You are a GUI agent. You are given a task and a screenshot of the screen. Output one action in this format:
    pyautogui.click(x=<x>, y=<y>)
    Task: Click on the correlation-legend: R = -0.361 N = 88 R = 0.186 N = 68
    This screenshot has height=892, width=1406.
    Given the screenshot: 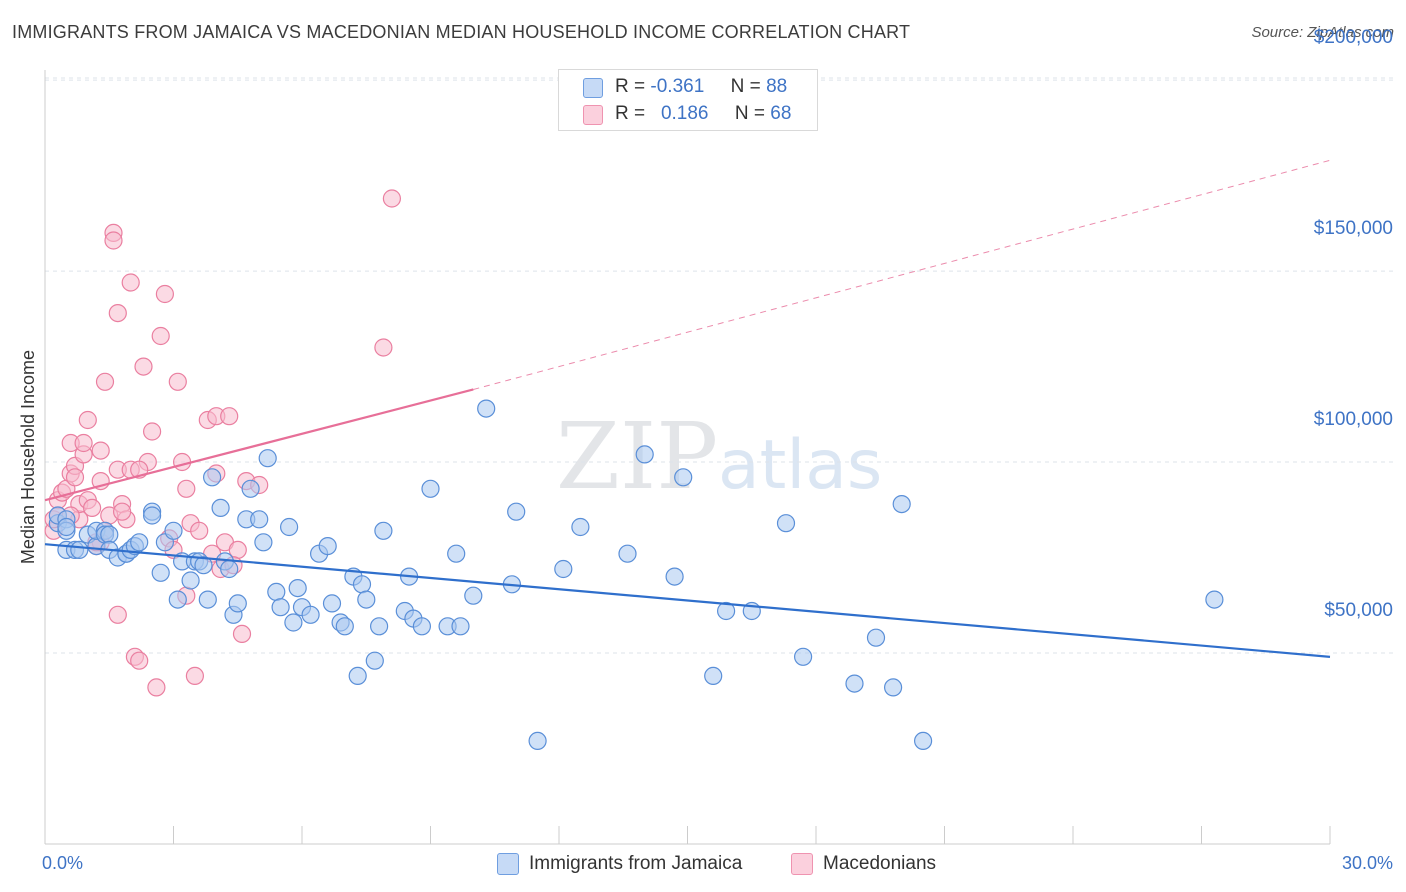 What is the action you would take?
    pyautogui.click(x=688, y=100)
    